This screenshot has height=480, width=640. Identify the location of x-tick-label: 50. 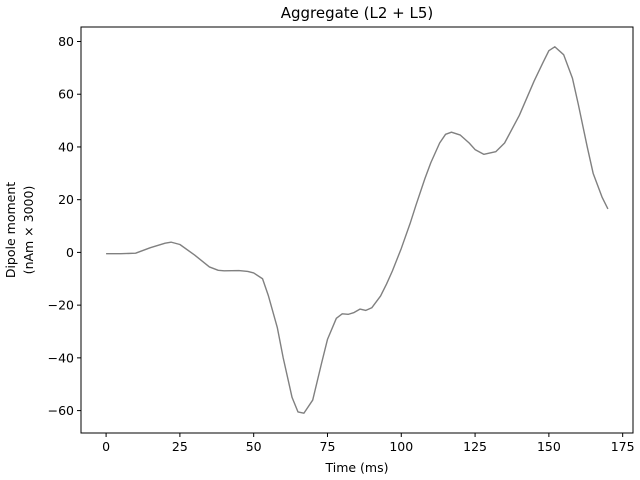
(254, 446).